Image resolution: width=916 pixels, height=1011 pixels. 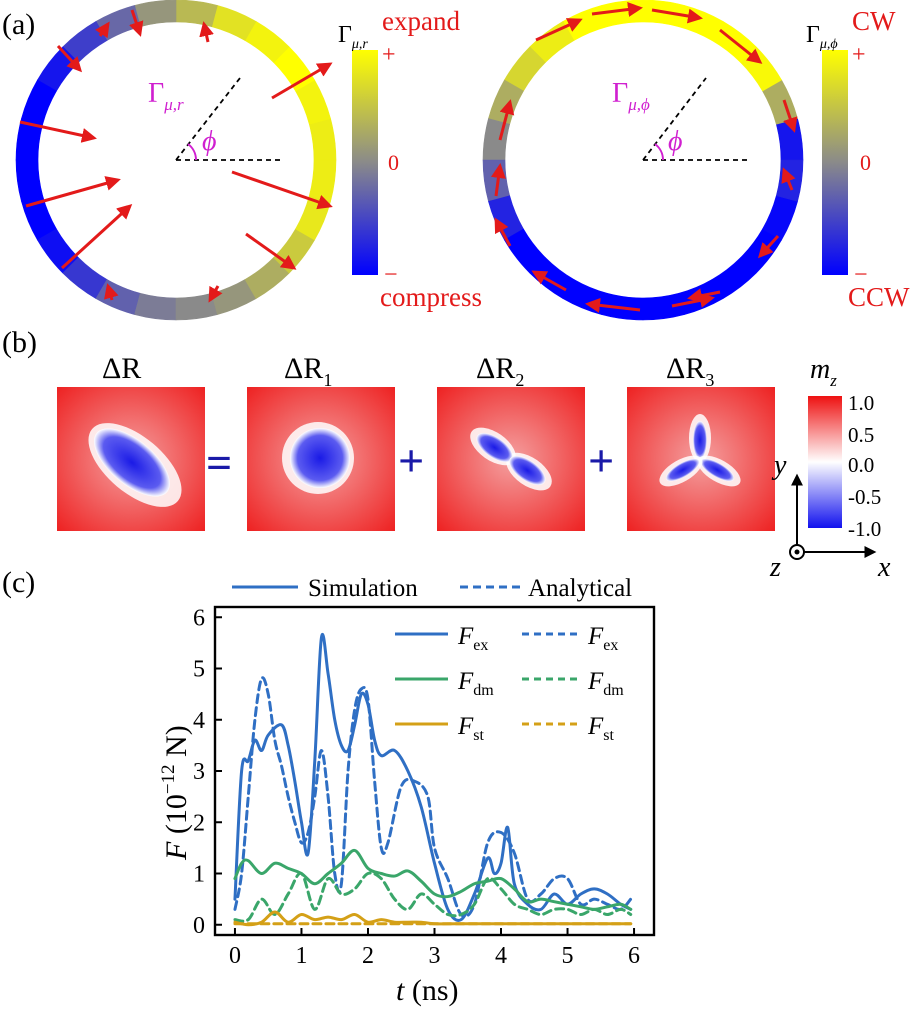 What do you see at coordinates (121, 368) in the screenshot?
I see `map-title-dR: ΔR` at bounding box center [121, 368].